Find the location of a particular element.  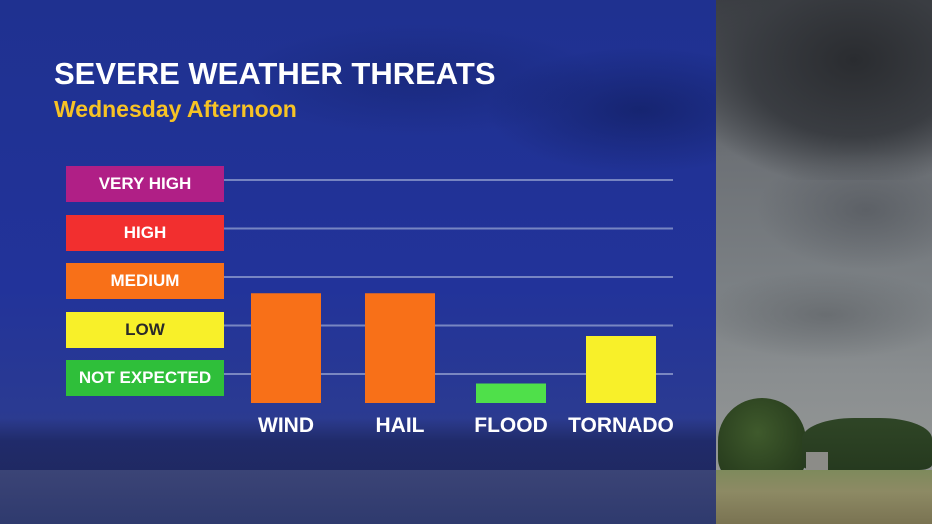

bars is located at coordinates (453, 348).